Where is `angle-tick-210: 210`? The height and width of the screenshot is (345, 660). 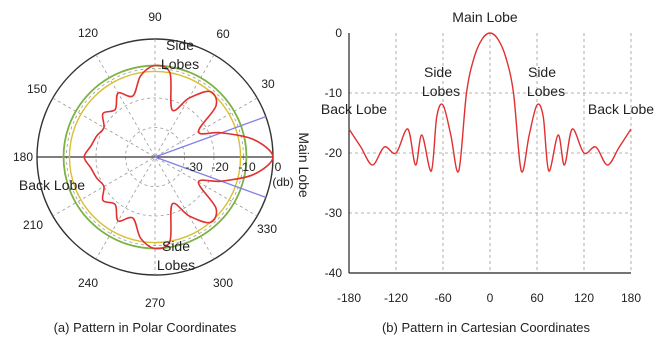
angle-tick-210: 210 is located at coordinates (33, 225).